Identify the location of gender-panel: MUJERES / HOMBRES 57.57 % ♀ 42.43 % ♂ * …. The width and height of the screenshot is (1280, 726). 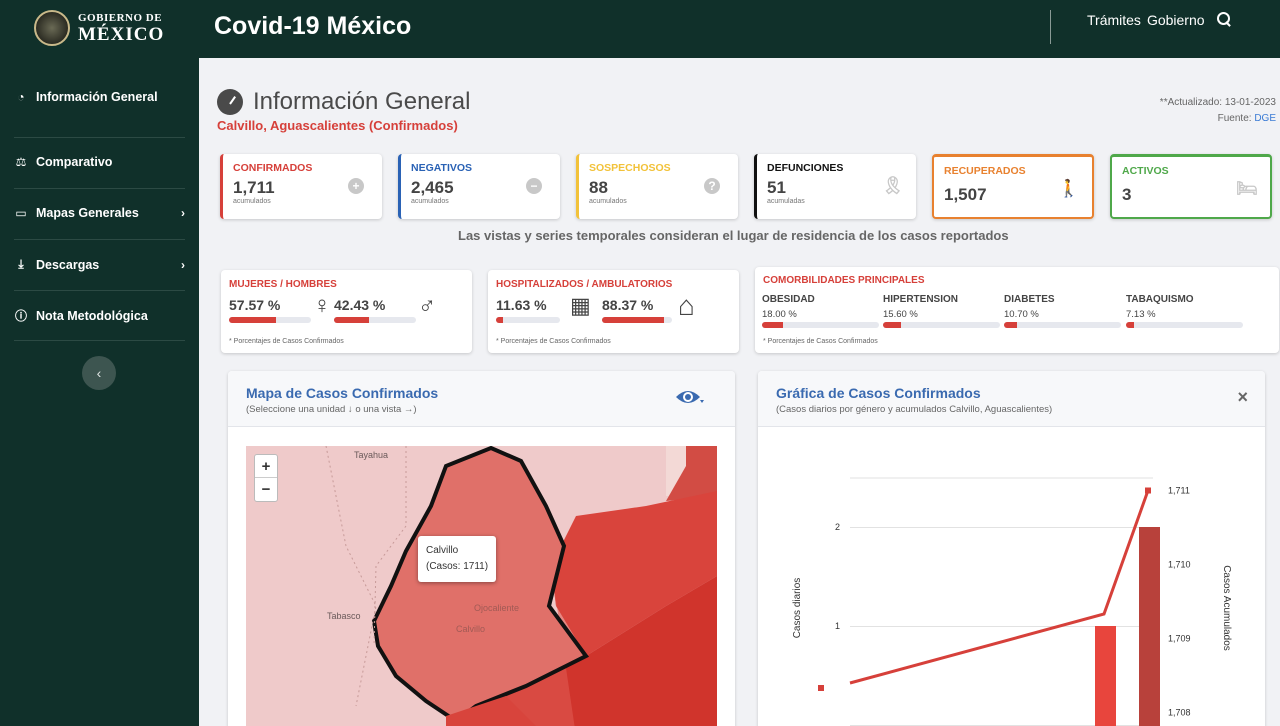
(346, 311).